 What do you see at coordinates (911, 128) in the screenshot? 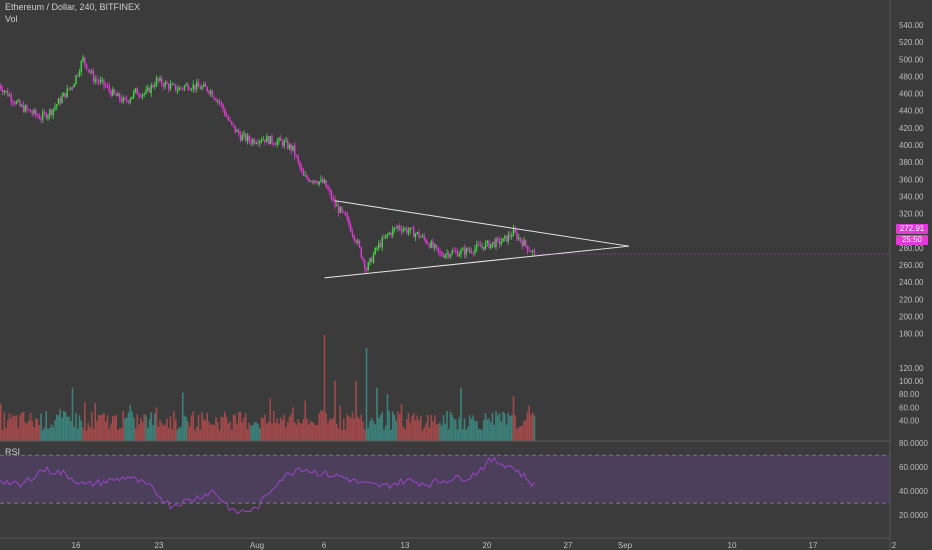
I see `price-tick-label: 420.00` at bounding box center [911, 128].